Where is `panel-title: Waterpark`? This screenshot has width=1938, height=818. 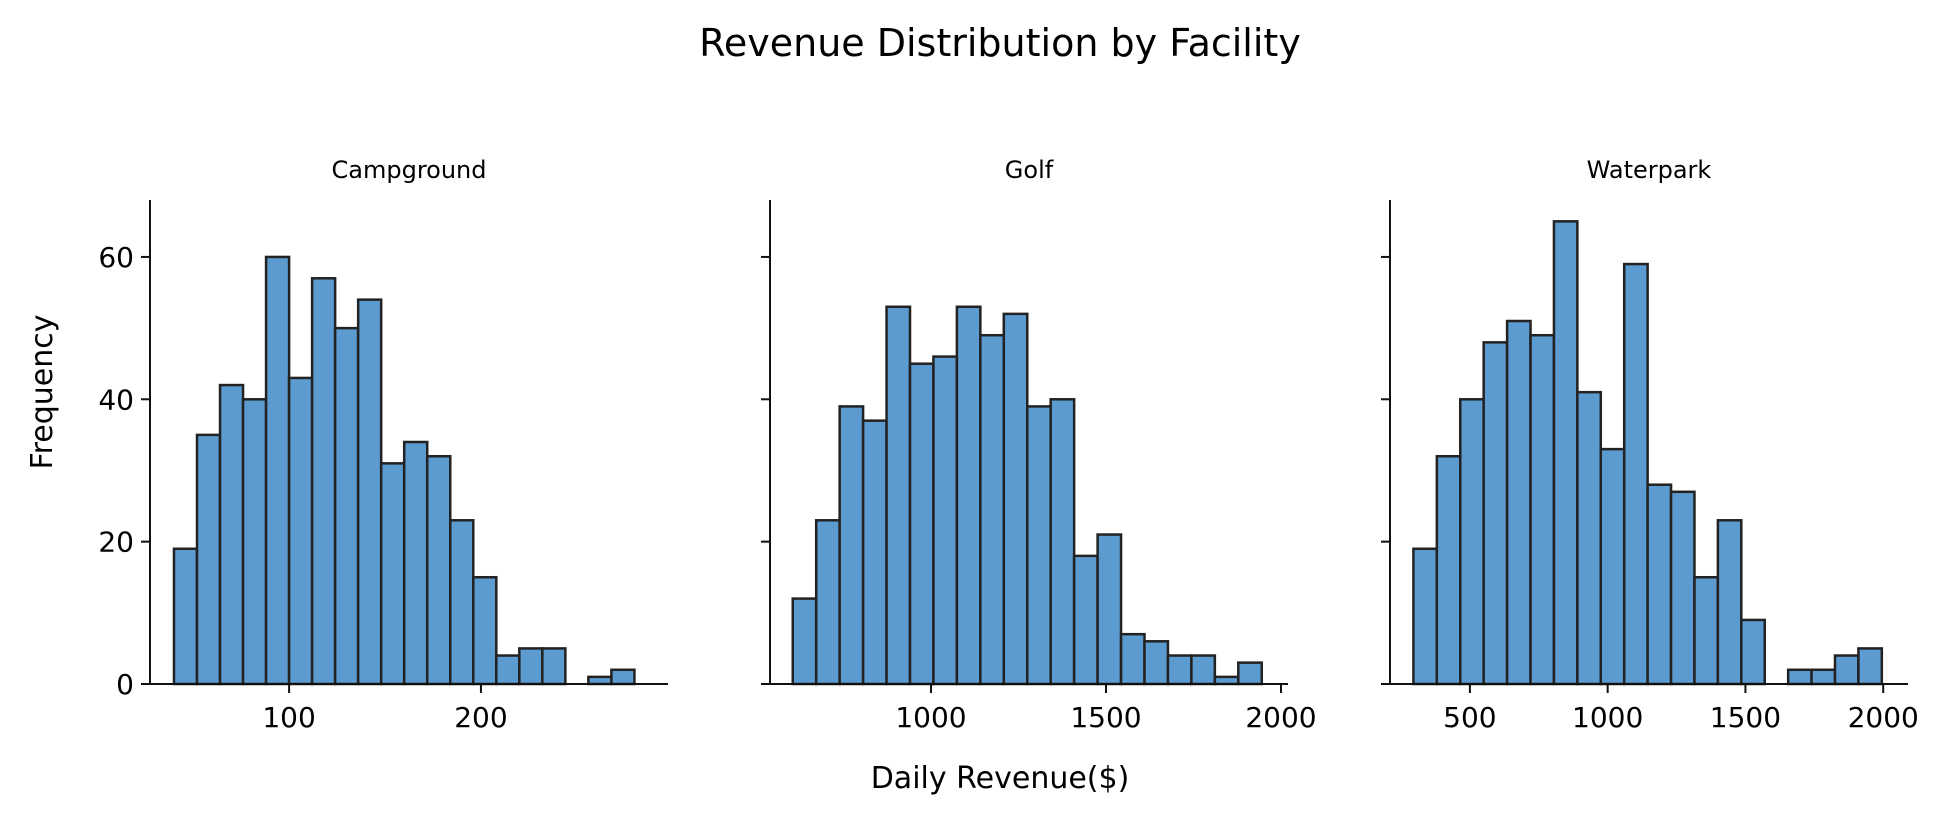 panel-title: Waterpark is located at coordinates (1649, 170).